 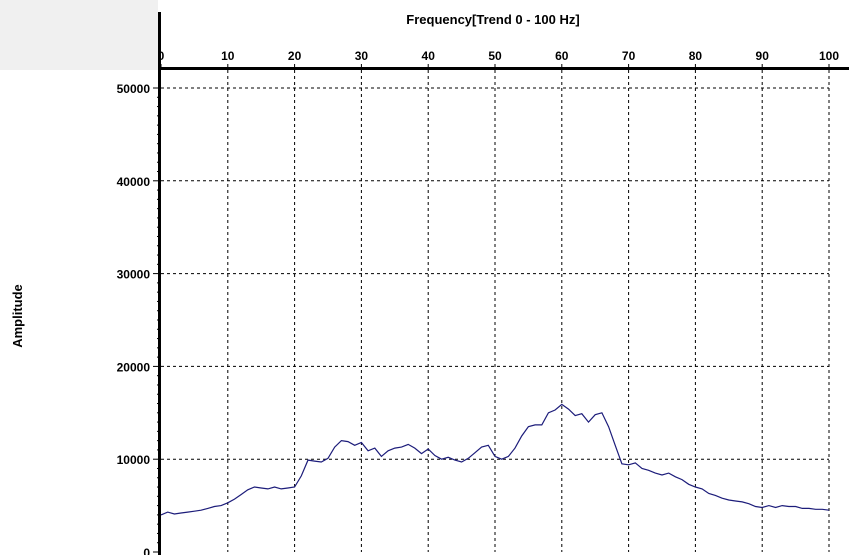 What do you see at coordinates (495, 56) in the screenshot?
I see `x-tick-label: 50` at bounding box center [495, 56].